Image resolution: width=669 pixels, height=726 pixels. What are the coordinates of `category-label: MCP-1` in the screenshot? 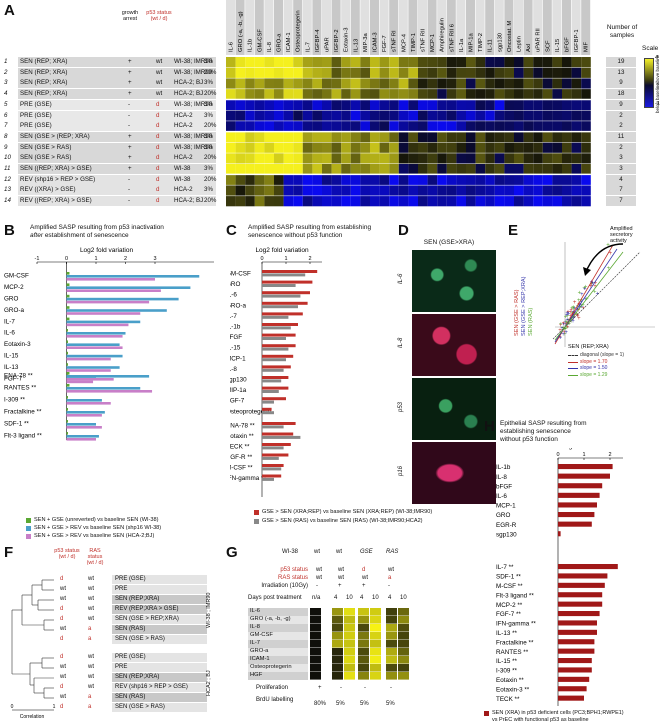 It's located at (506, 506).